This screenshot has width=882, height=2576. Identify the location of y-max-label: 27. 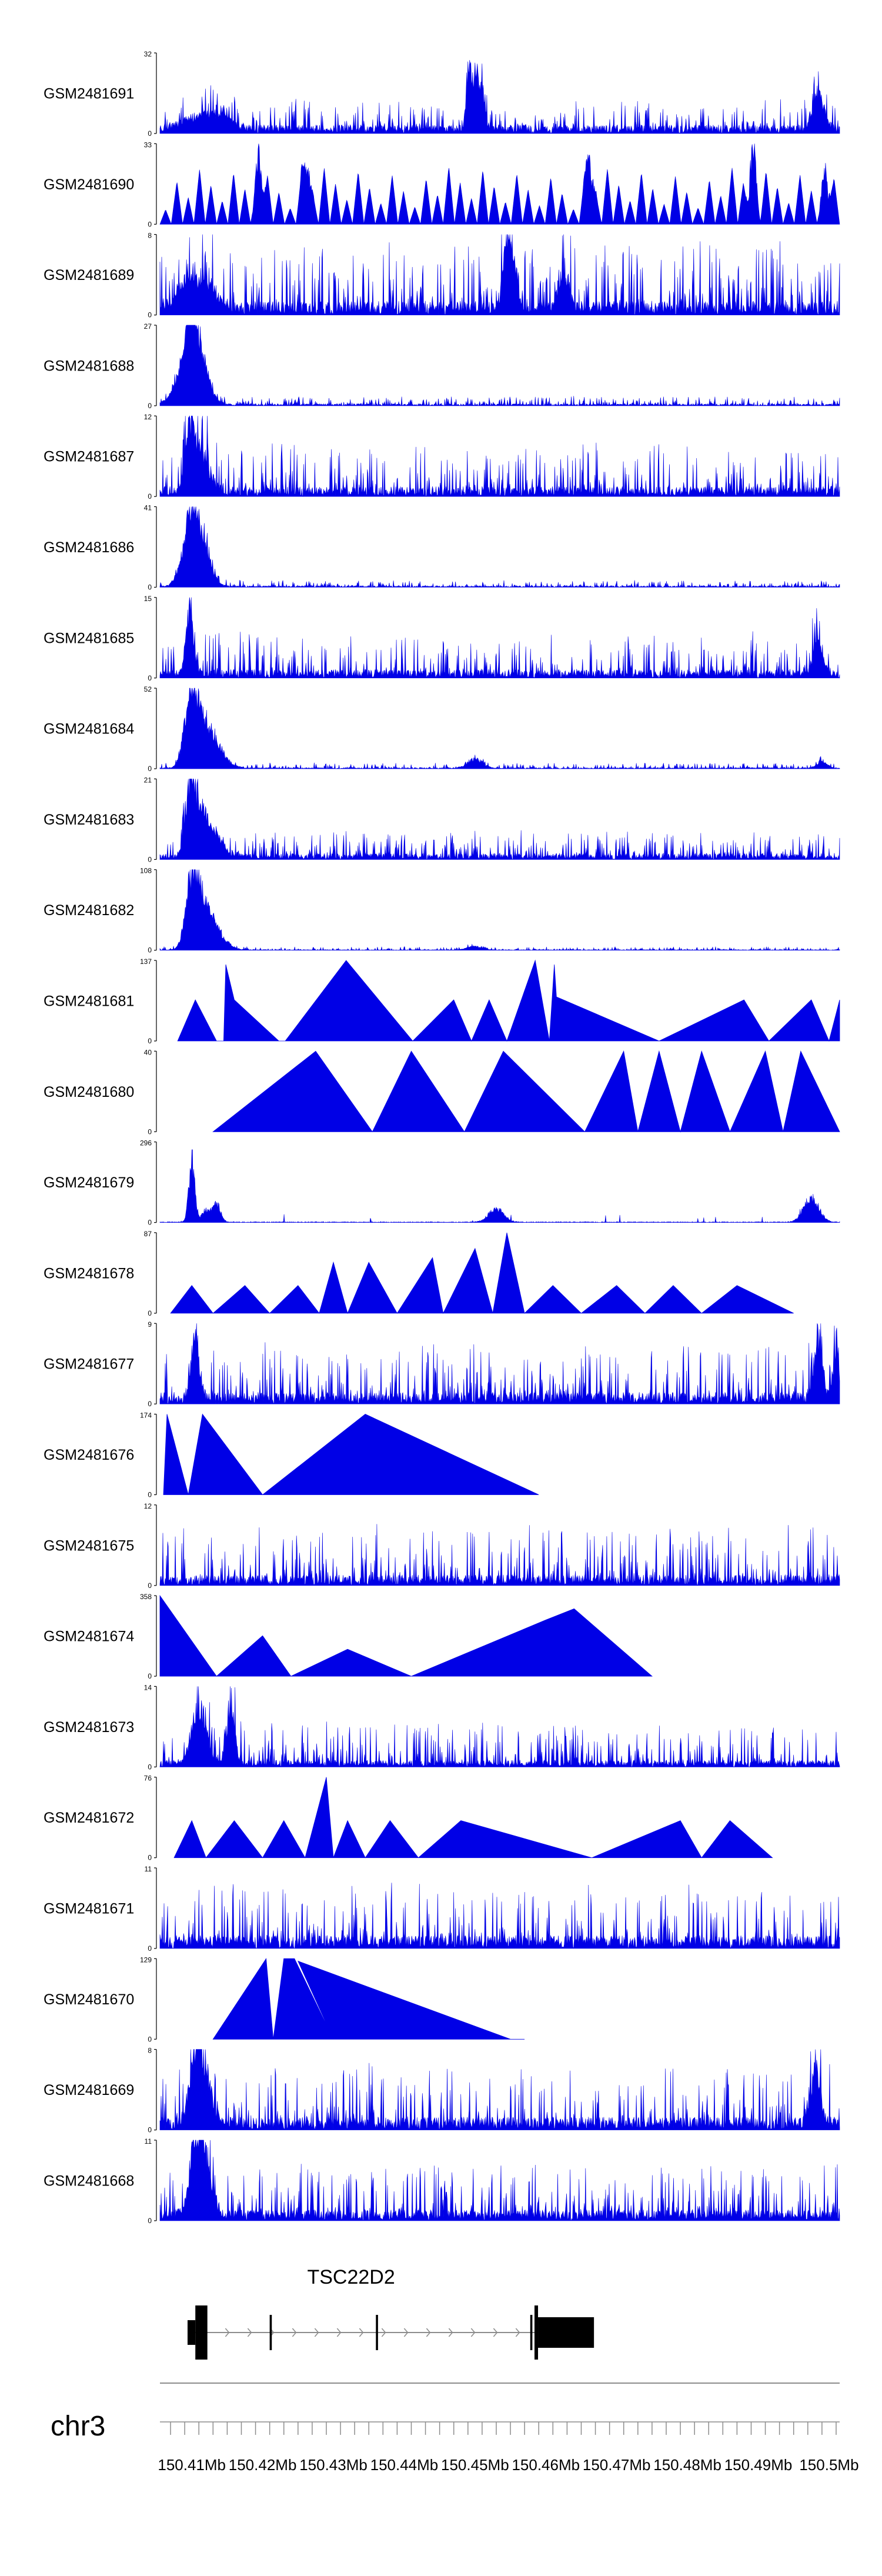
(148, 326).